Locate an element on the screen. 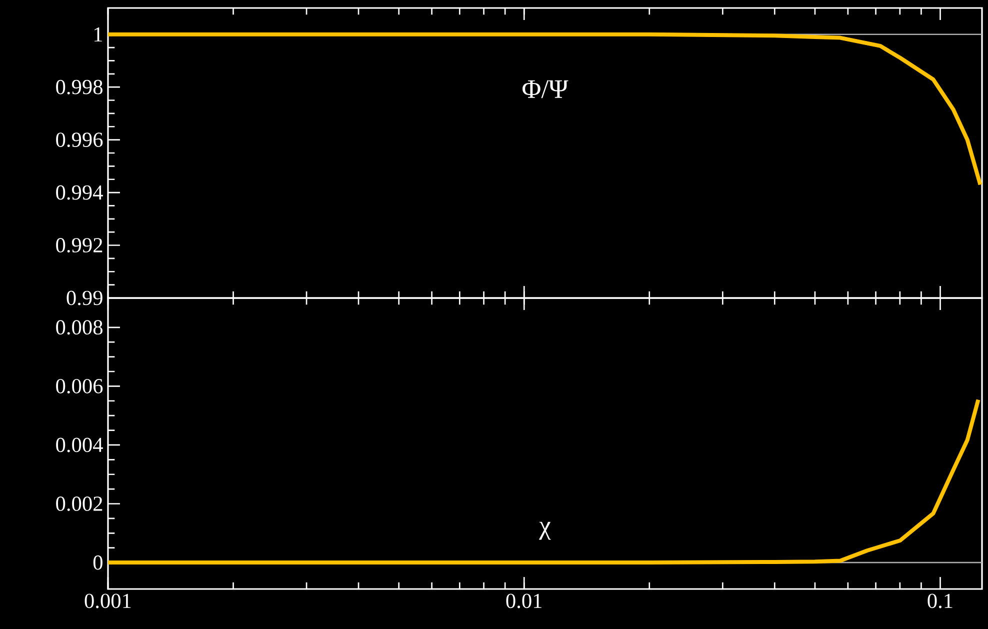  series-label: χ is located at coordinates (545, 531).